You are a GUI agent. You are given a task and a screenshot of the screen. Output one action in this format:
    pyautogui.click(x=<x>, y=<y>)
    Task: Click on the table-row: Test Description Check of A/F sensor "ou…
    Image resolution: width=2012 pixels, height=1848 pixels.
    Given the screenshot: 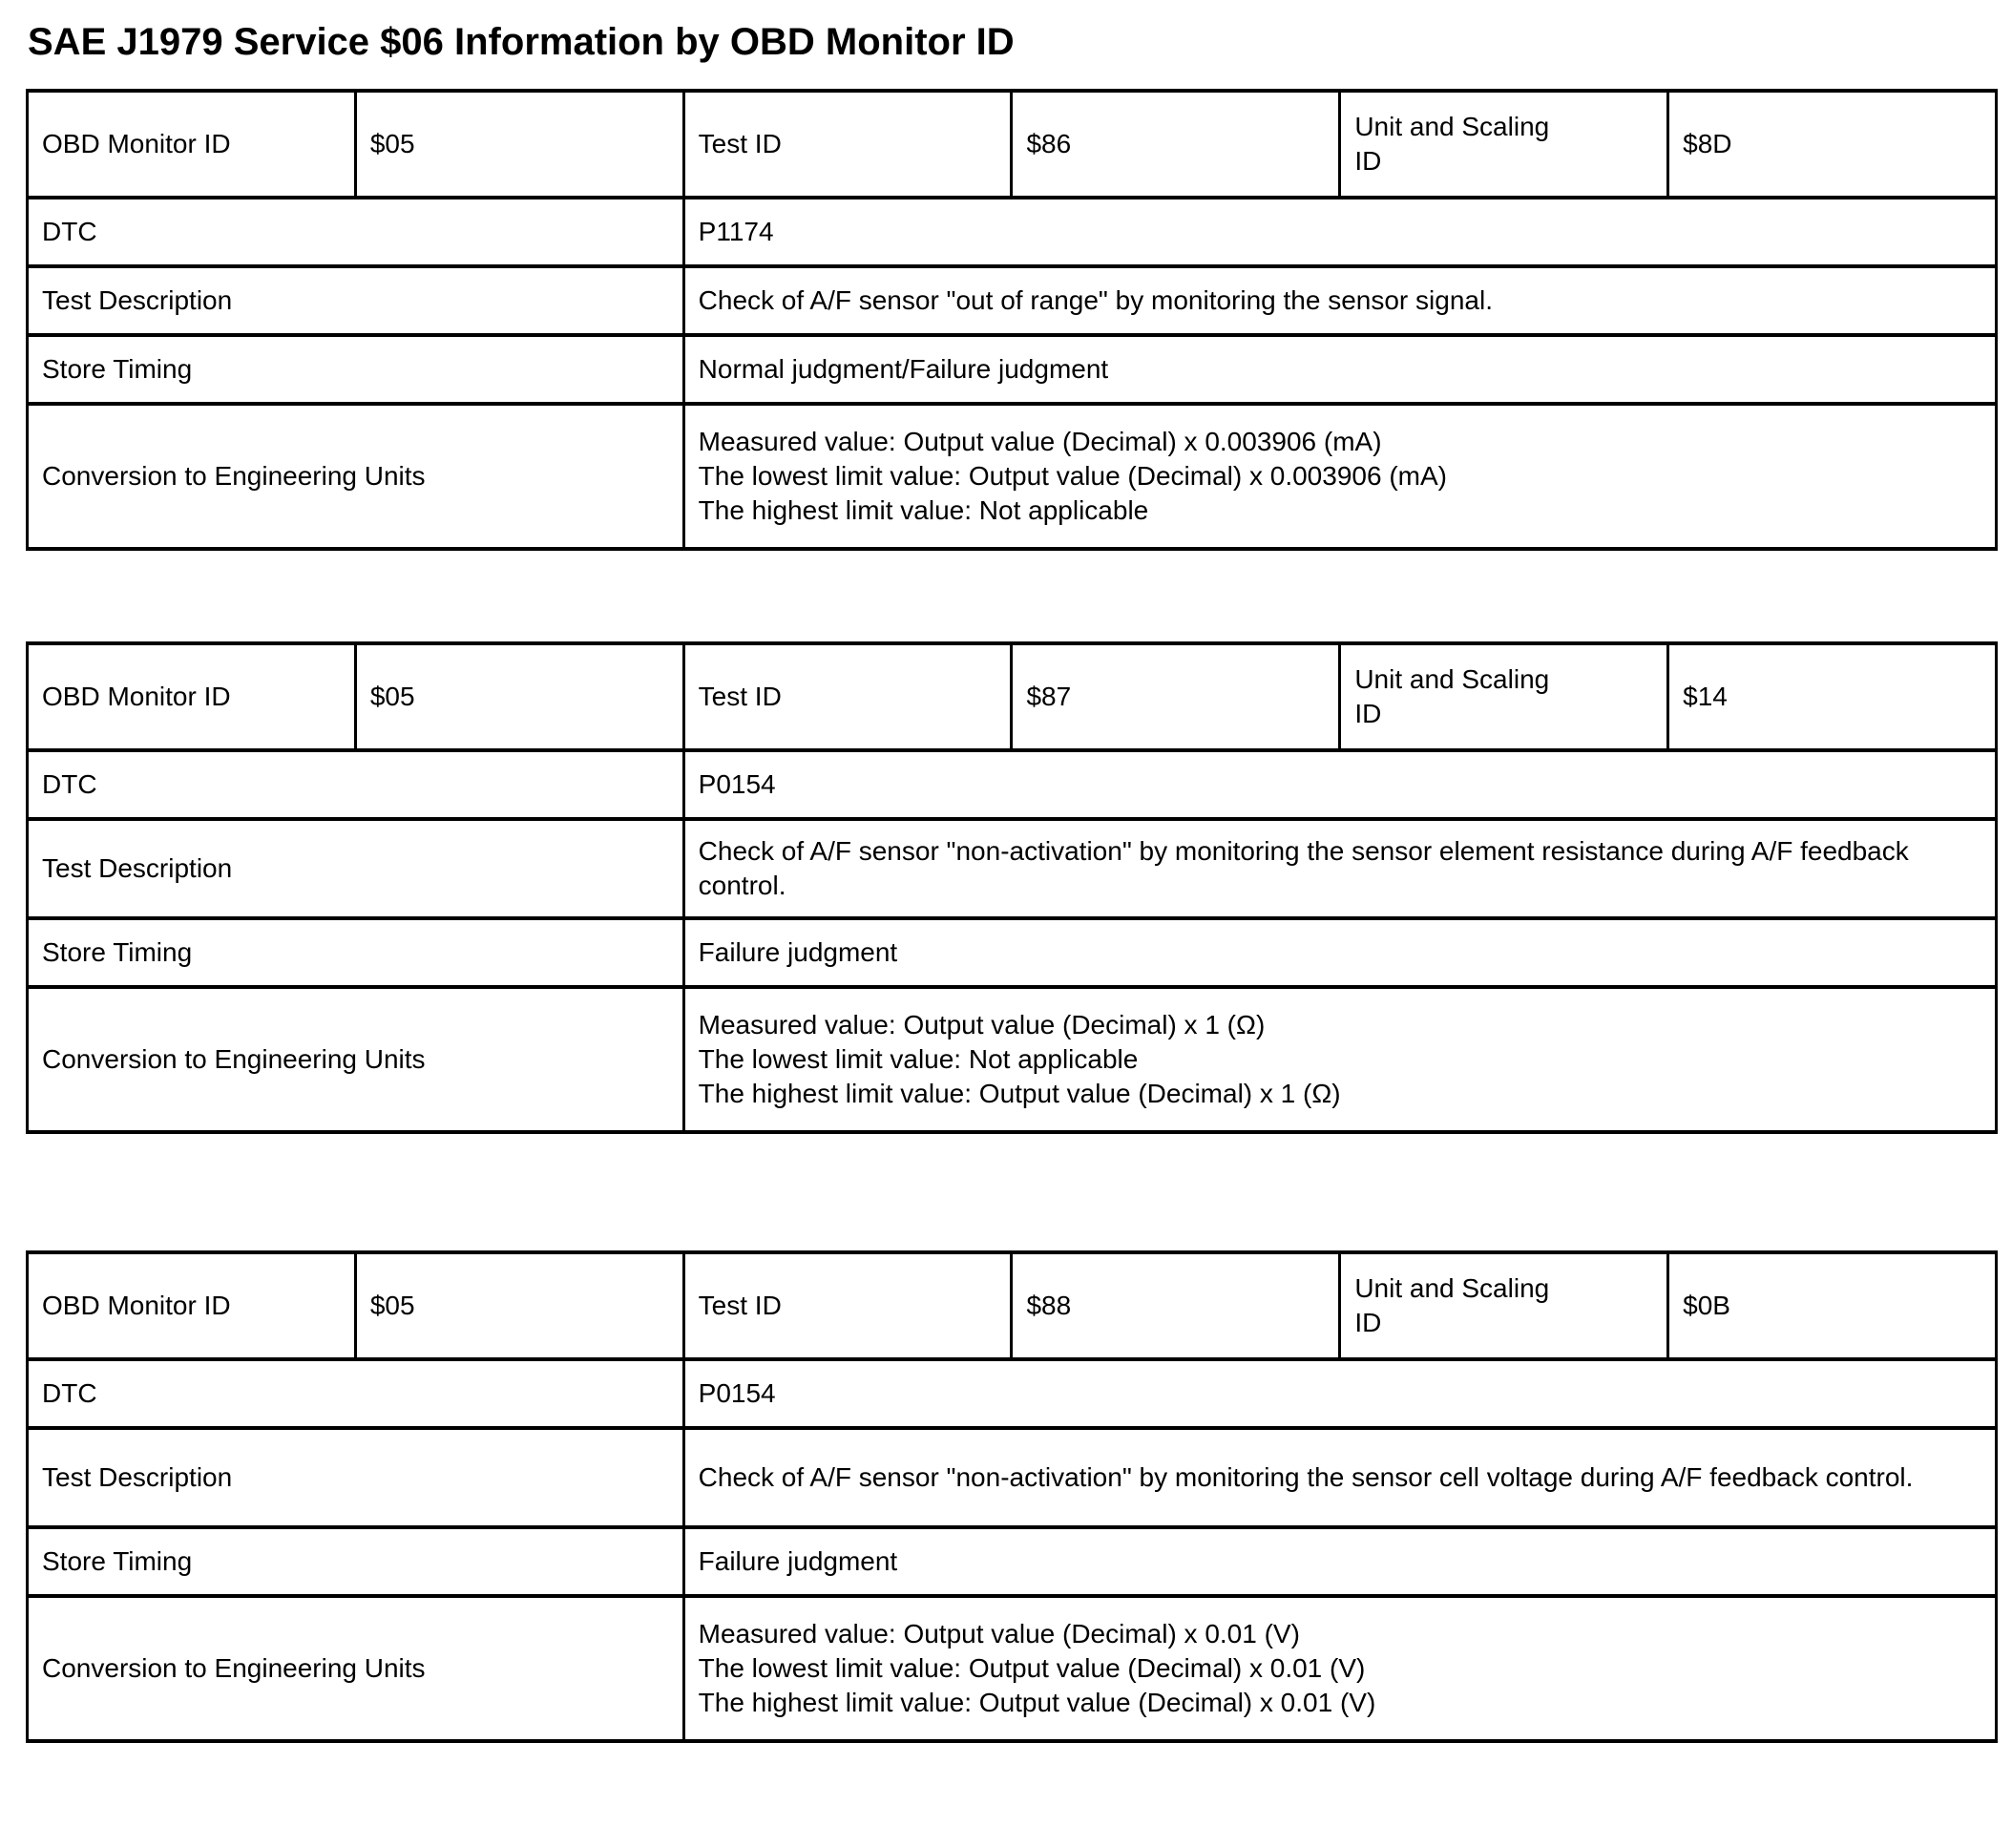 What is the action you would take?
    pyautogui.click(x=1012, y=301)
    